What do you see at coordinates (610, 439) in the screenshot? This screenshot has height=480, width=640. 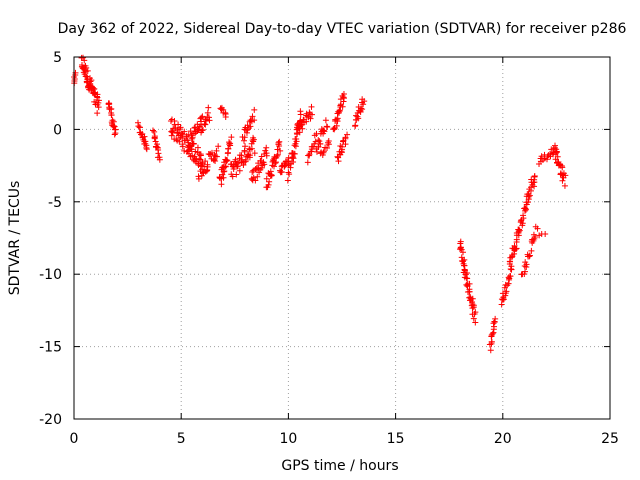 I see `x-tick-label: 25` at bounding box center [610, 439].